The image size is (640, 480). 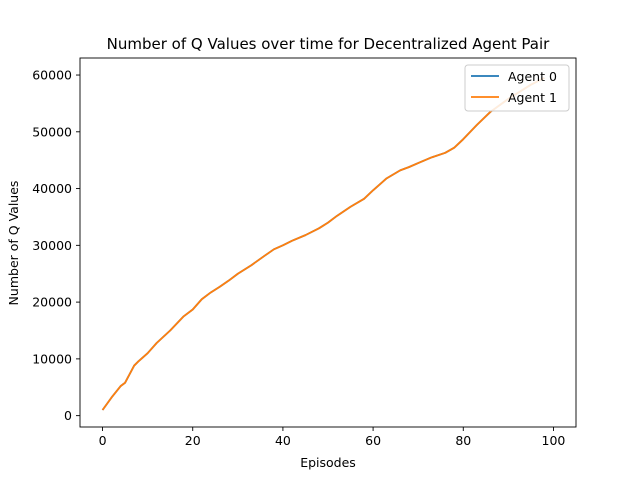 What do you see at coordinates (463, 440) in the screenshot?
I see `x-tick-label: 80` at bounding box center [463, 440].